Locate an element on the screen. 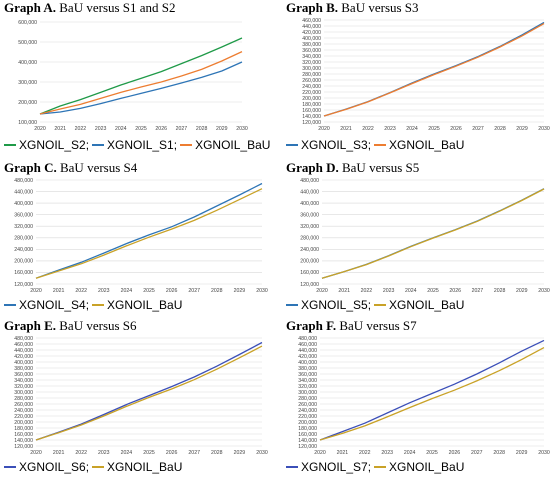 The image size is (550, 477). series-line-xgnoil-s4 is located at coordinates (149, 230).